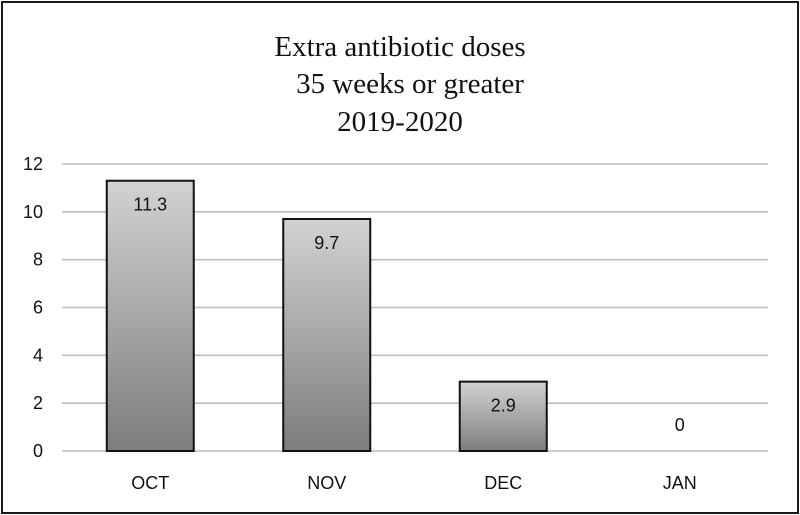 This screenshot has height=515, width=800. Describe the element at coordinates (400, 122) in the screenshot. I see `chart-title-line-3: 2019-2020` at that location.